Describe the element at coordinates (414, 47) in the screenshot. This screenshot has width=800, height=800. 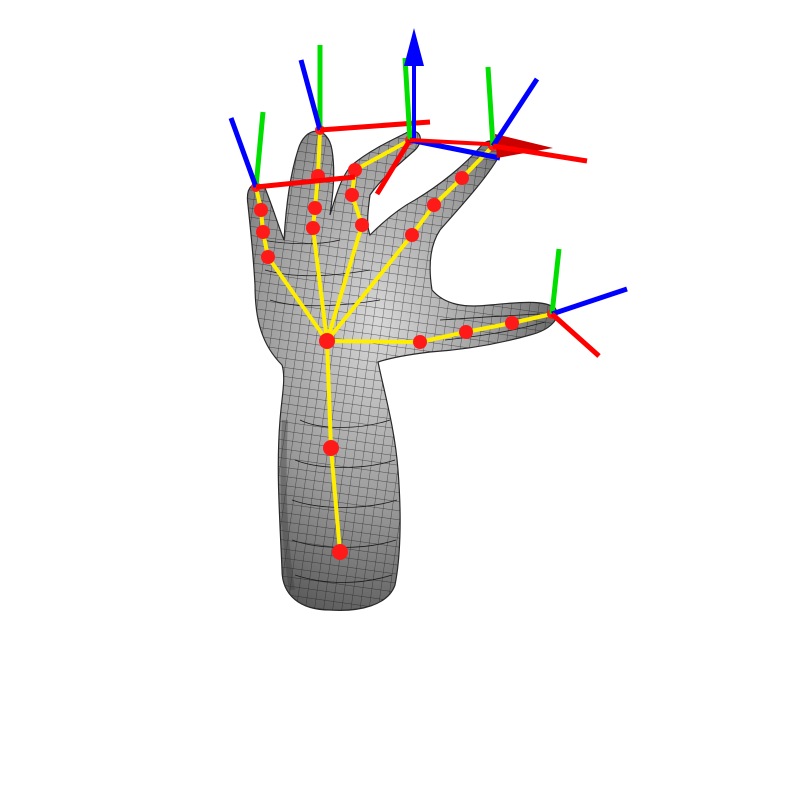
I see `z-axis-arrowhead` at that location.